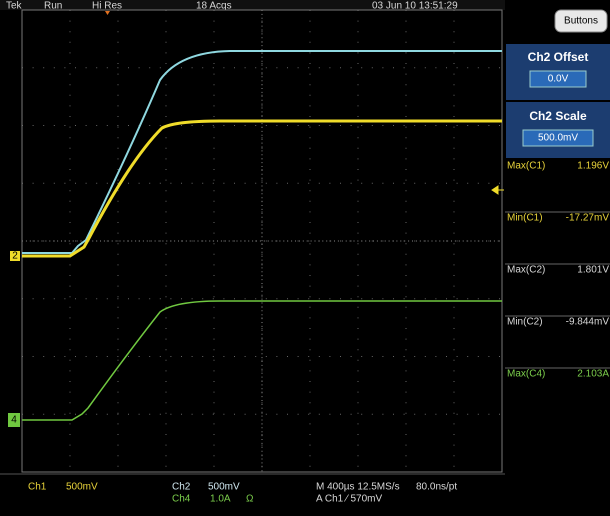  I want to click on trigger-level-marker, so click(497, 190).